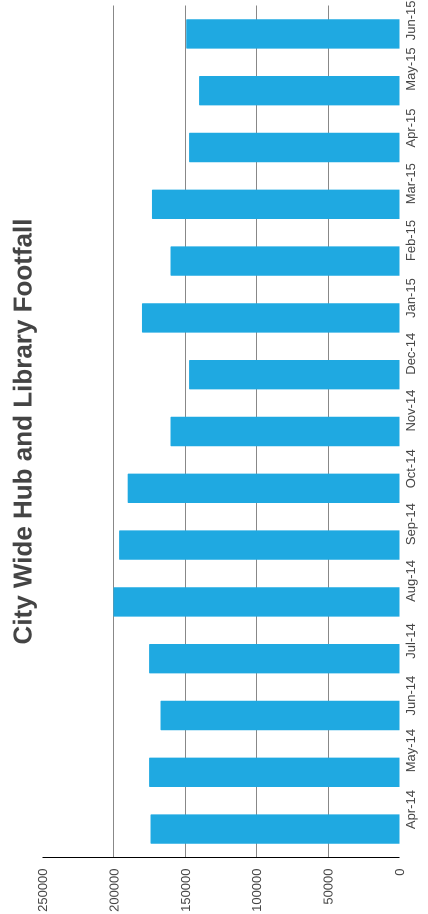 Image resolution: width=428 pixels, height=914 pixels. Describe the element at coordinates (256, 890) in the screenshot. I see `x-tick-label: 100000` at that location.